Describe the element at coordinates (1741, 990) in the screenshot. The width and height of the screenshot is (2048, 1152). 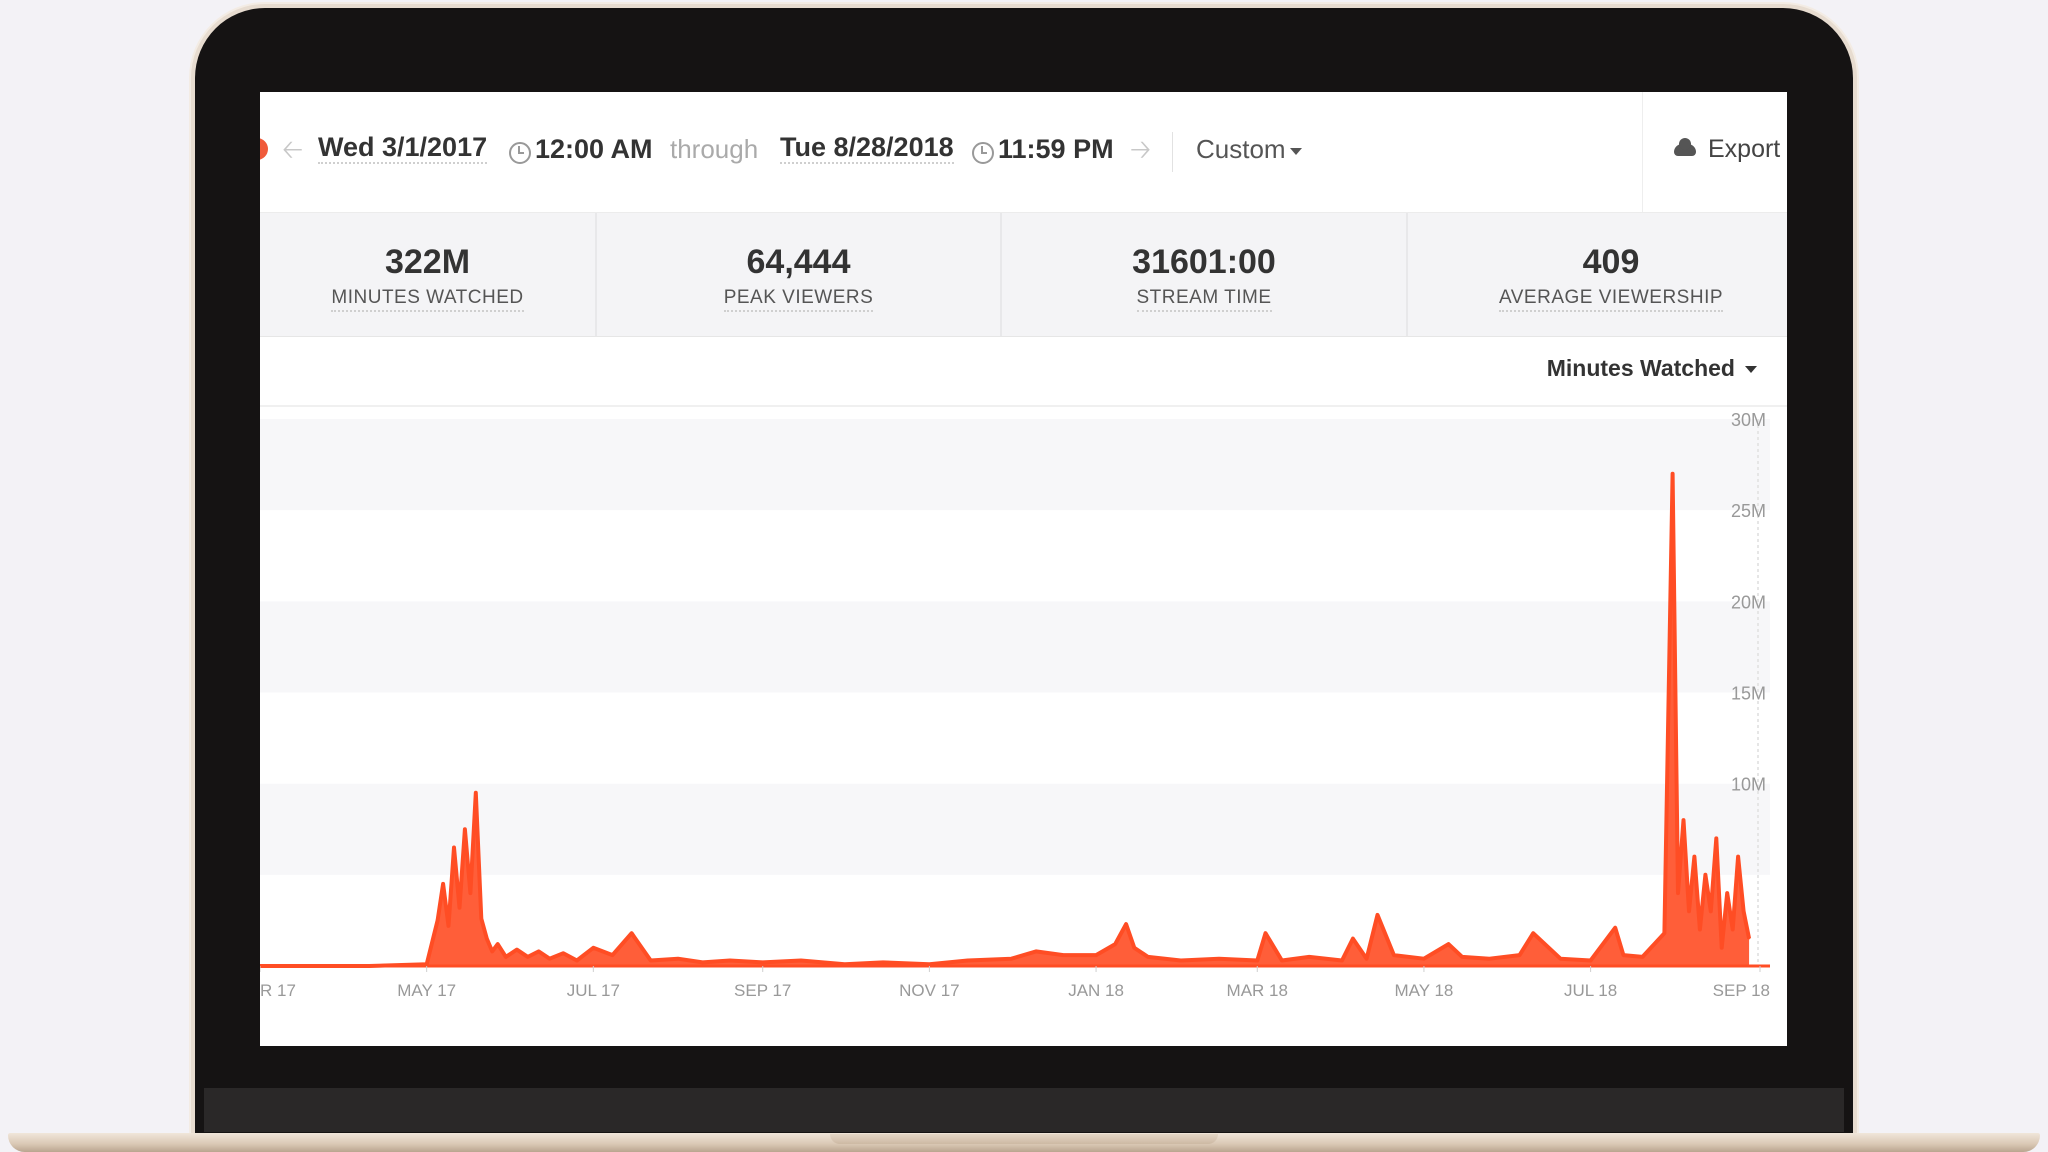
I see `x-tick-label: SEP 18` at that location.